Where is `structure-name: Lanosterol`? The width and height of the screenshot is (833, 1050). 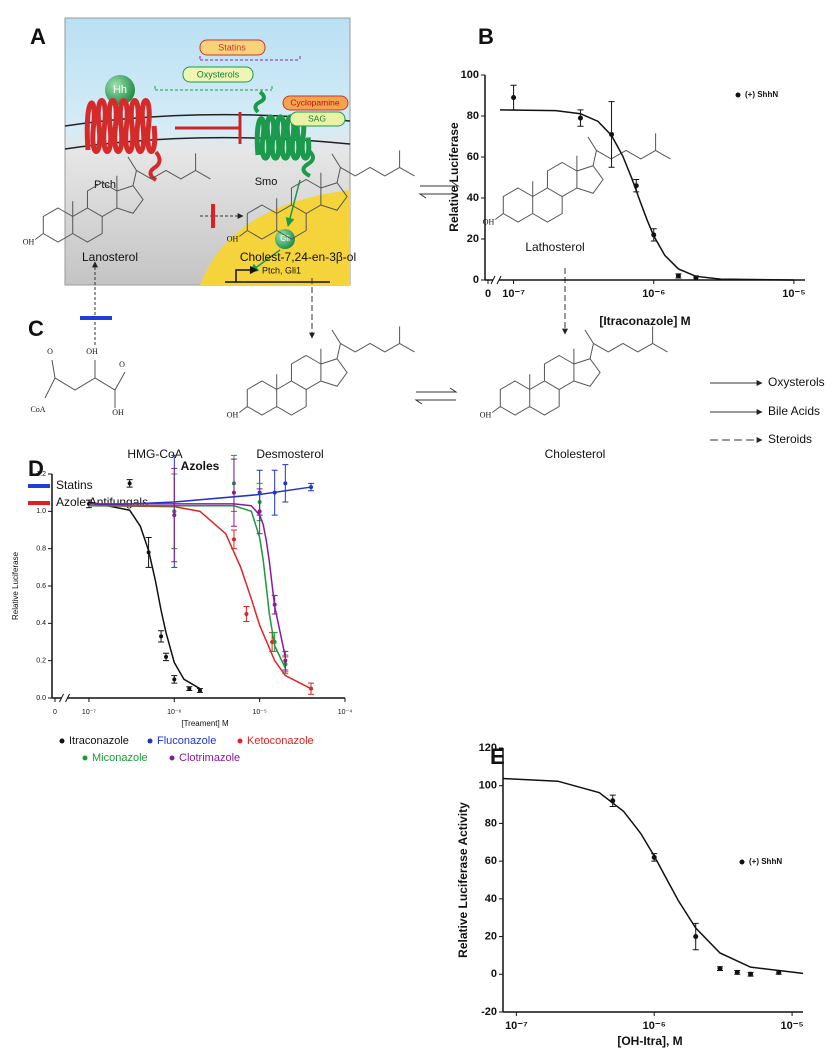 structure-name: Lanosterol is located at coordinates (110, 257).